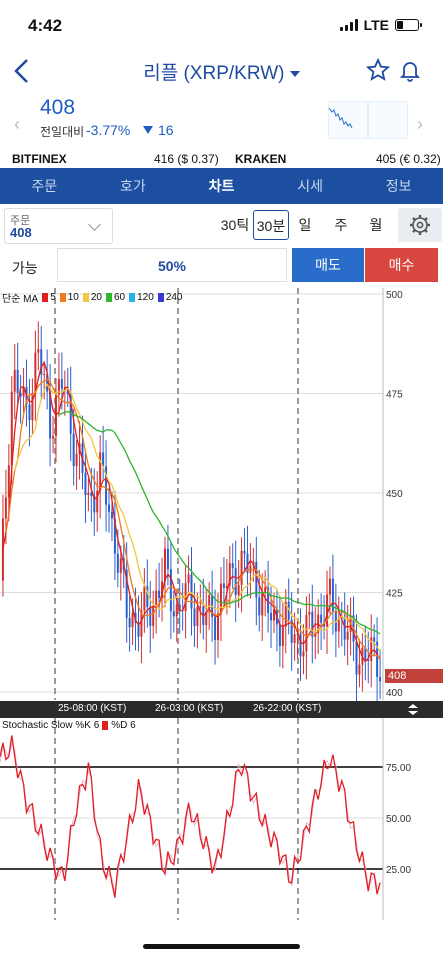  What do you see at coordinates (166, 130) in the screenshot?
I see `change-amount: 16` at bounding box center [166, 130].